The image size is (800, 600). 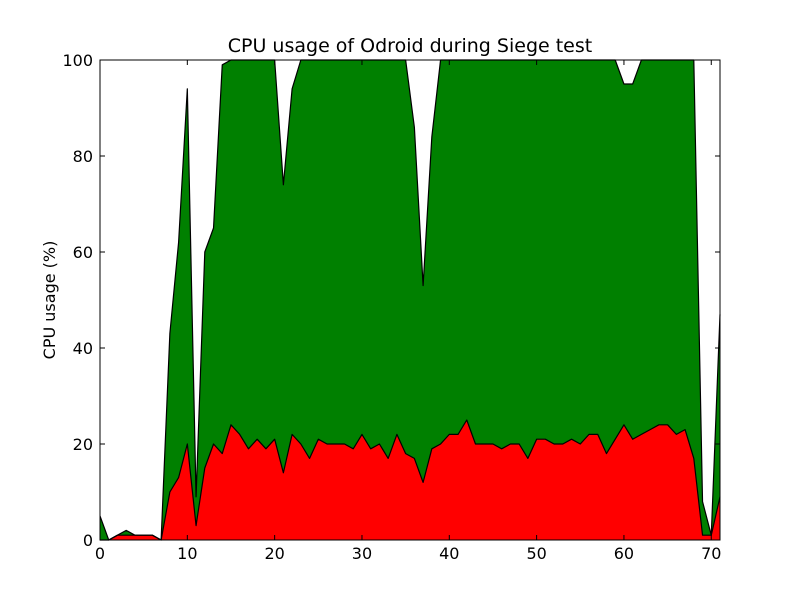 What do you see at coordinates (410, 46) in the screenshot?
I see `chart-title: CPU usage of Odroid during Siege test` at bounding box center [410, 46].